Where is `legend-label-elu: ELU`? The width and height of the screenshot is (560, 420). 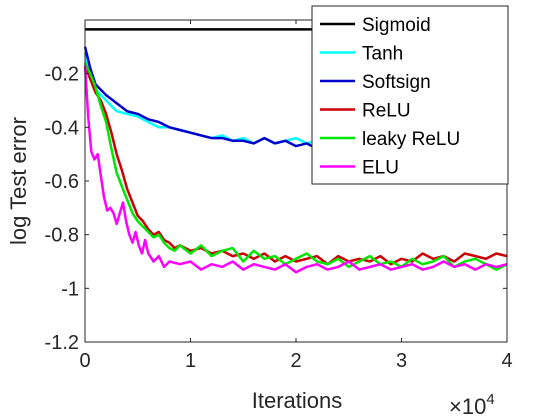 legend-label-elu: ELU is located at coordinates (380, 168).